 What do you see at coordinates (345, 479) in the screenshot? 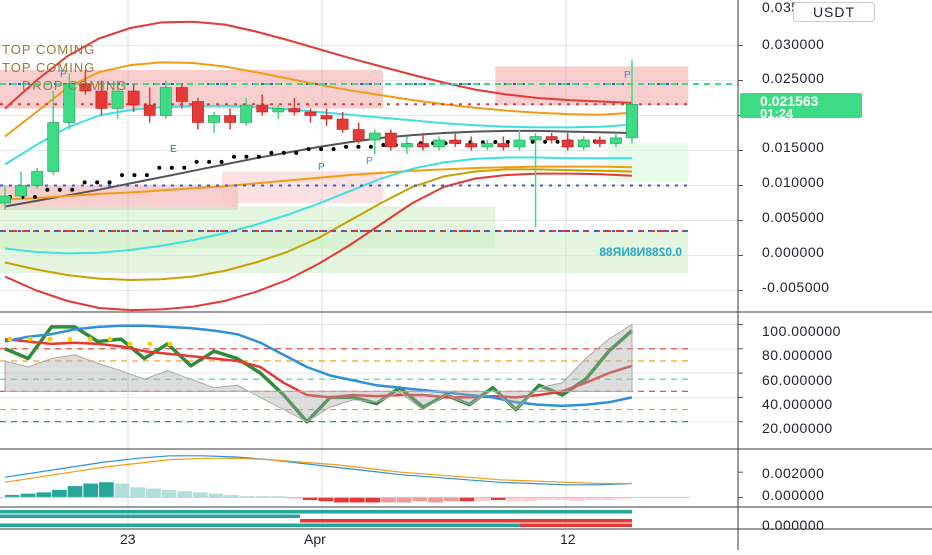
I see `macd-panel` at bounding box center [345, 479].